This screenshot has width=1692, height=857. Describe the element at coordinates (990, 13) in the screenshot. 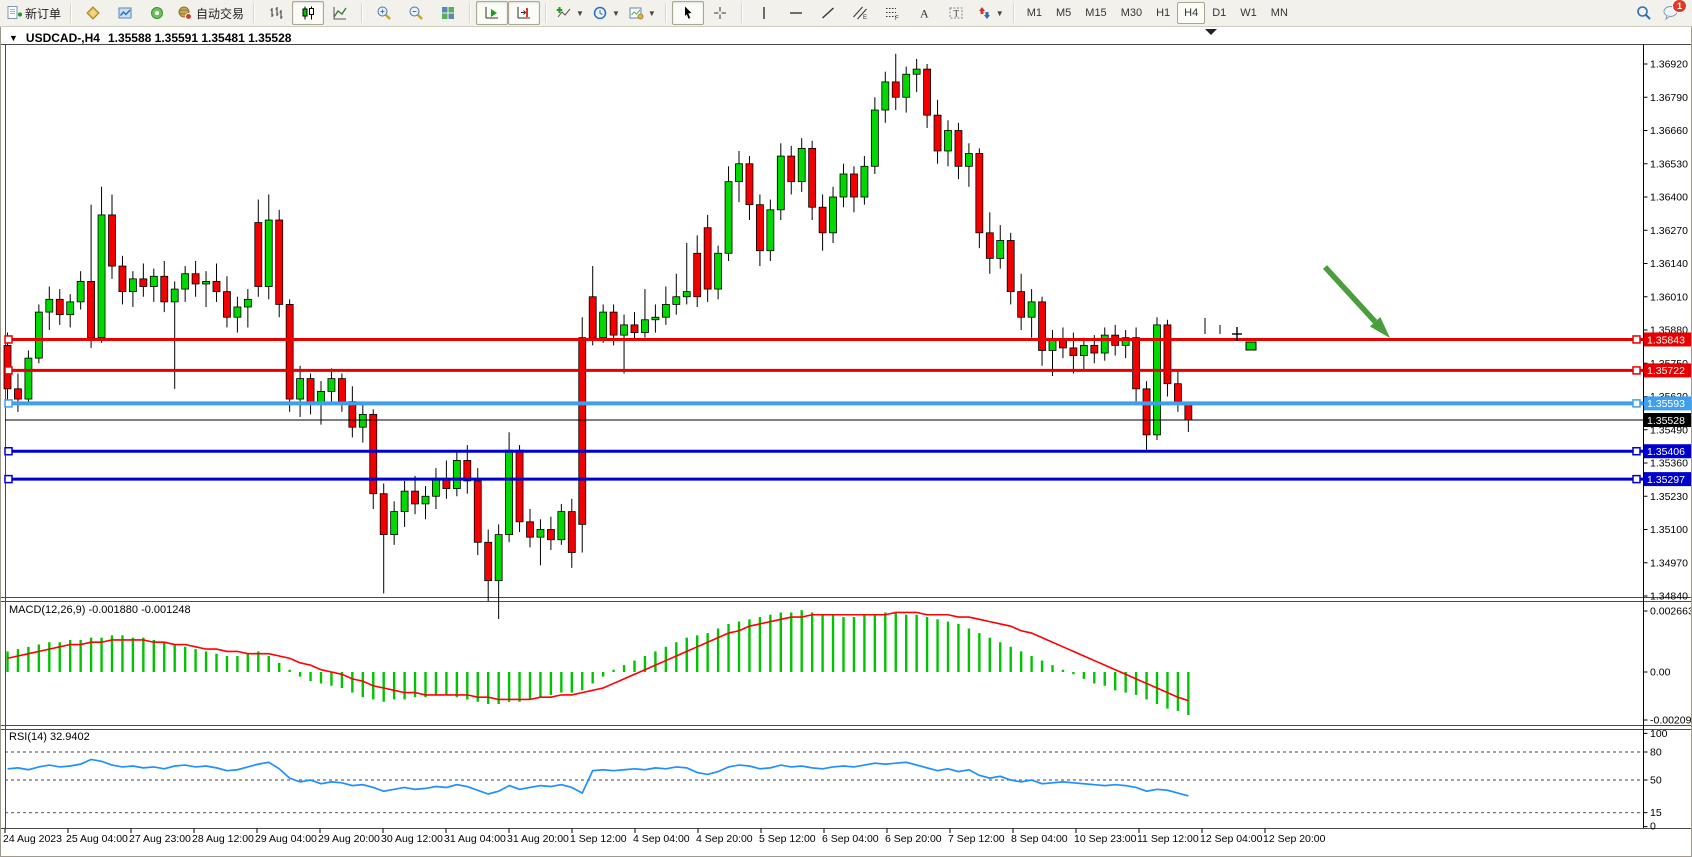

I see `arrows-tool-button: ▼` at that location.